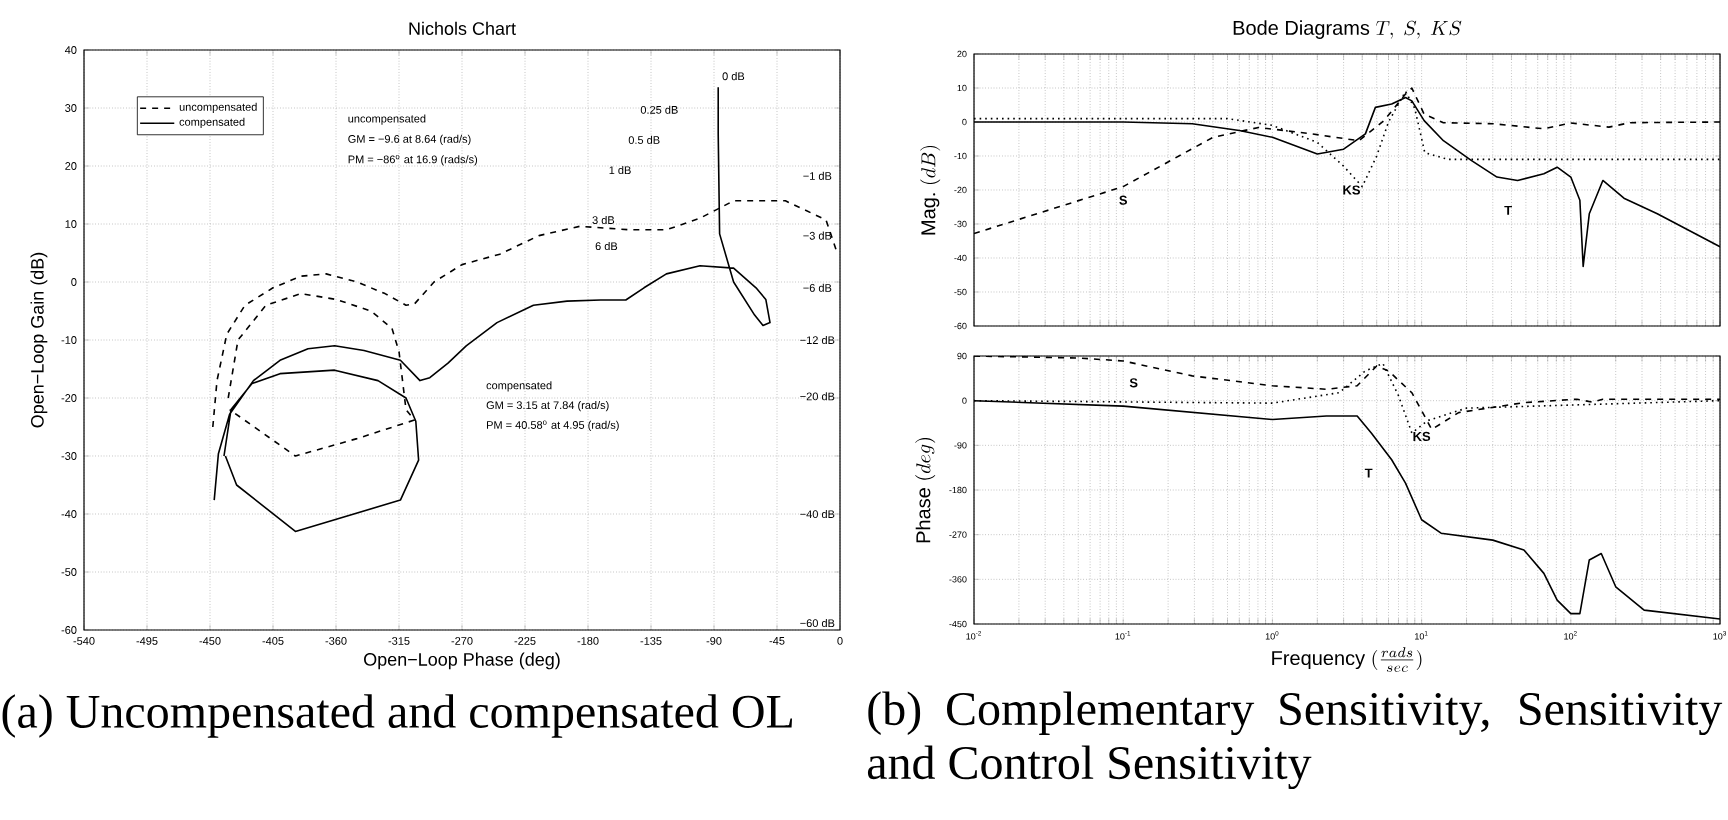 The height and width of the screenshot is (820, 1728). I want to click on x-axis-title: Open−Loop Phase (deg), so click(462, 661).